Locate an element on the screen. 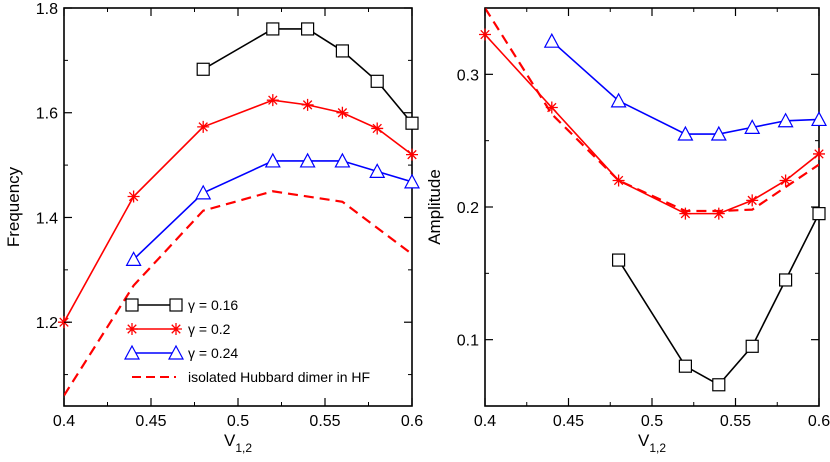 The image size is (830, 462). legend-star-marker-left is located at coordinates (132, 329).